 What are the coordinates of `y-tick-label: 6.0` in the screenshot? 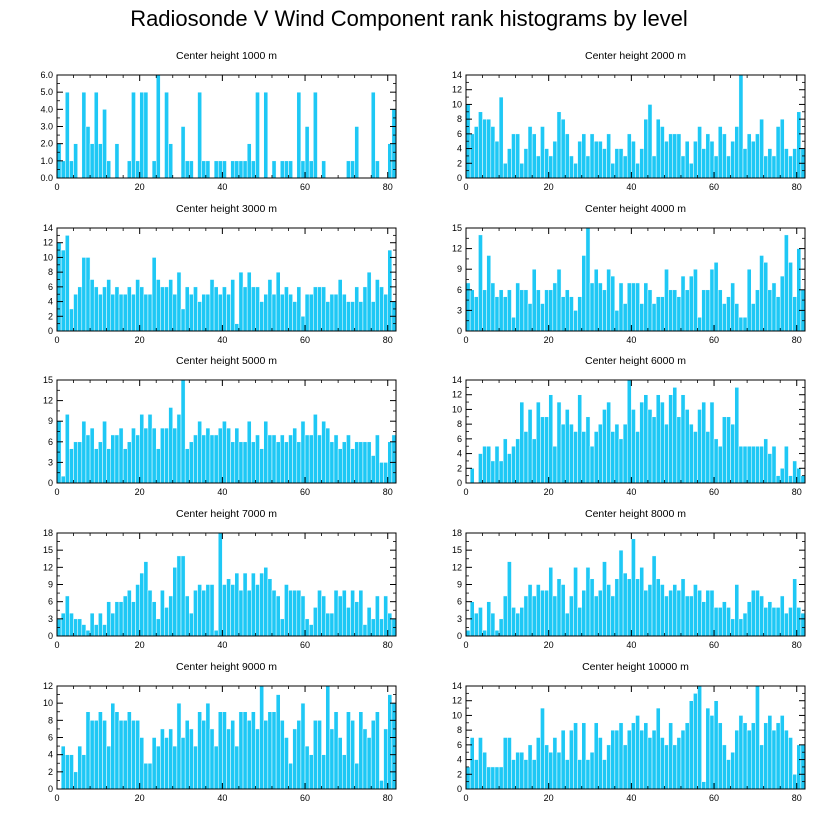 It's located at (46, 75).